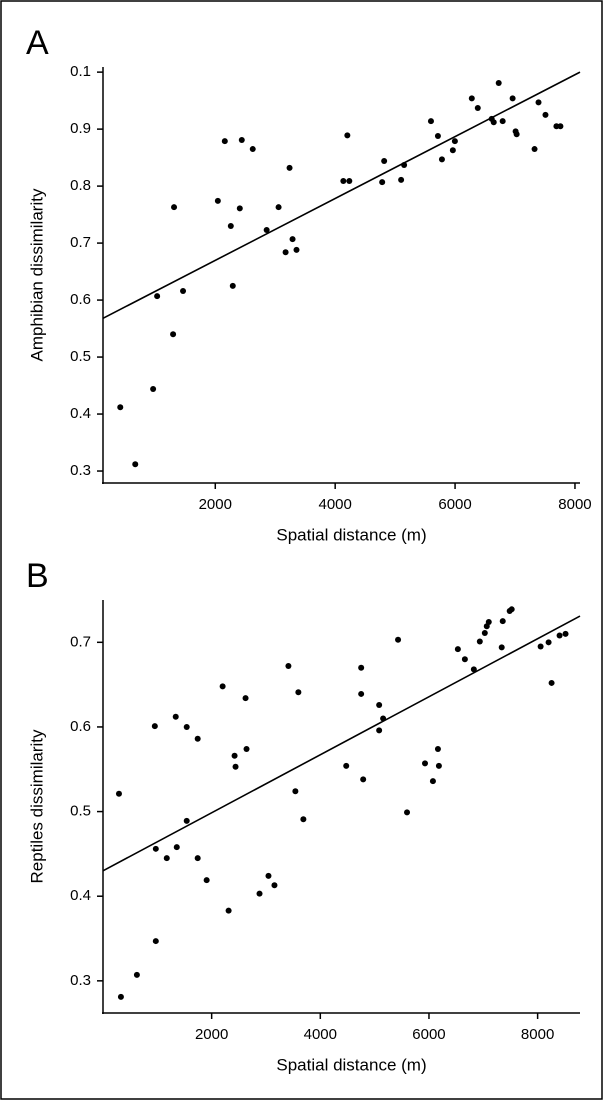  What do you see at coordinates (80, 185) in the screenshot?
I see `y-tick-label: 0.8` at bounding box center [80, 185].